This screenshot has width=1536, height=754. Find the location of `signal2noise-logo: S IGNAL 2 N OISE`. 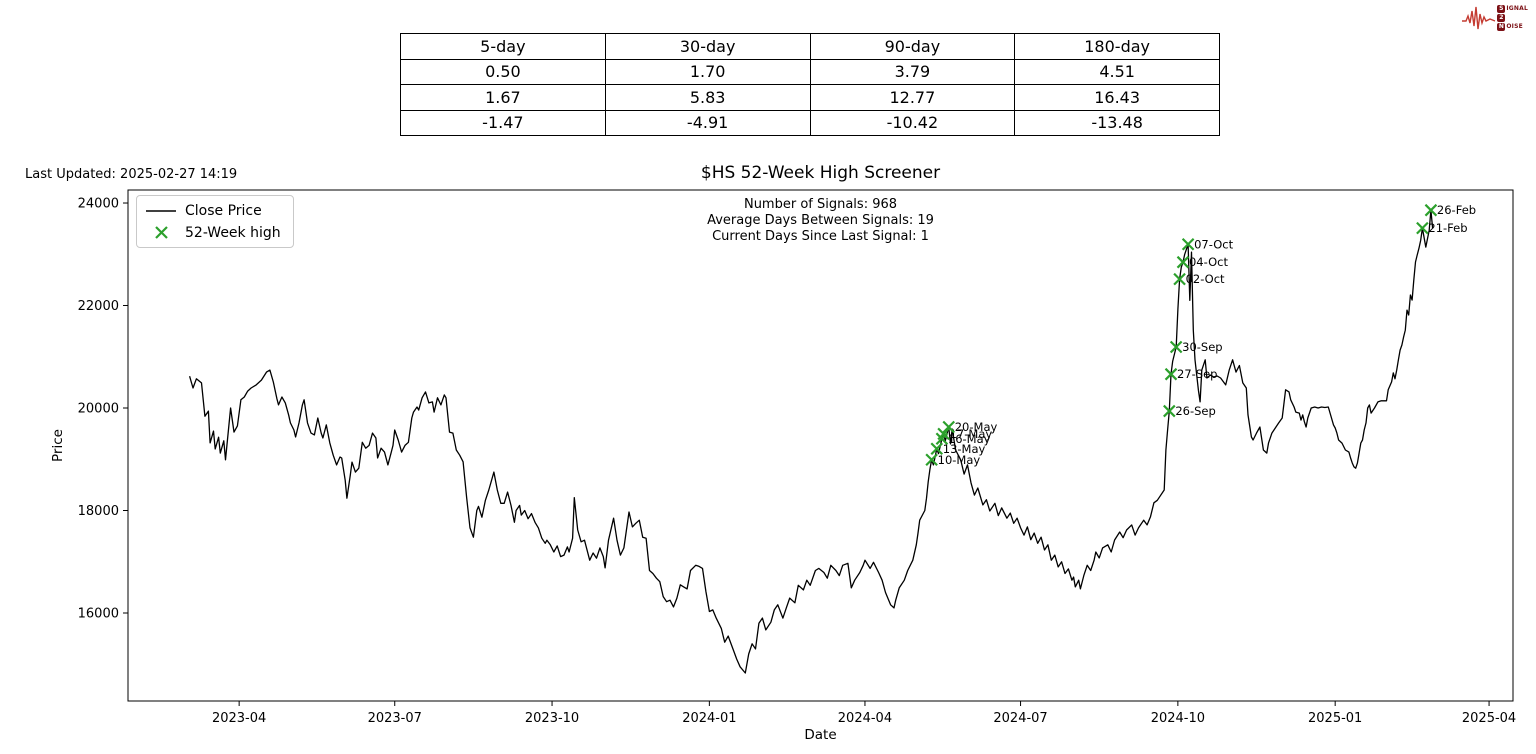

signal2noise-logo: S IGNAL 2 N OISE is located at coordinates (1495, 18).